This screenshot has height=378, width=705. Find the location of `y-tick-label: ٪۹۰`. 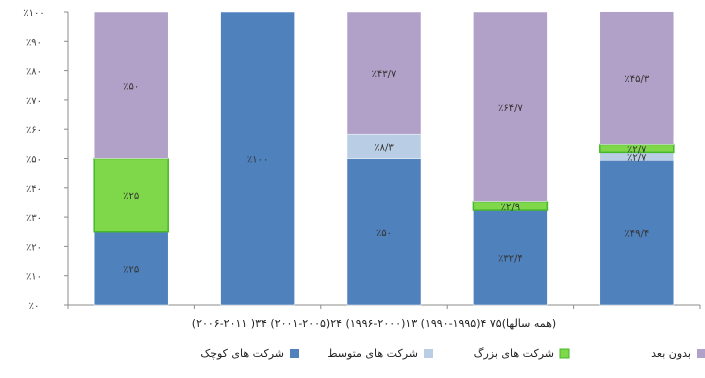

y-tick-label: ٪۹۰ is located at coordinates (34, 42).